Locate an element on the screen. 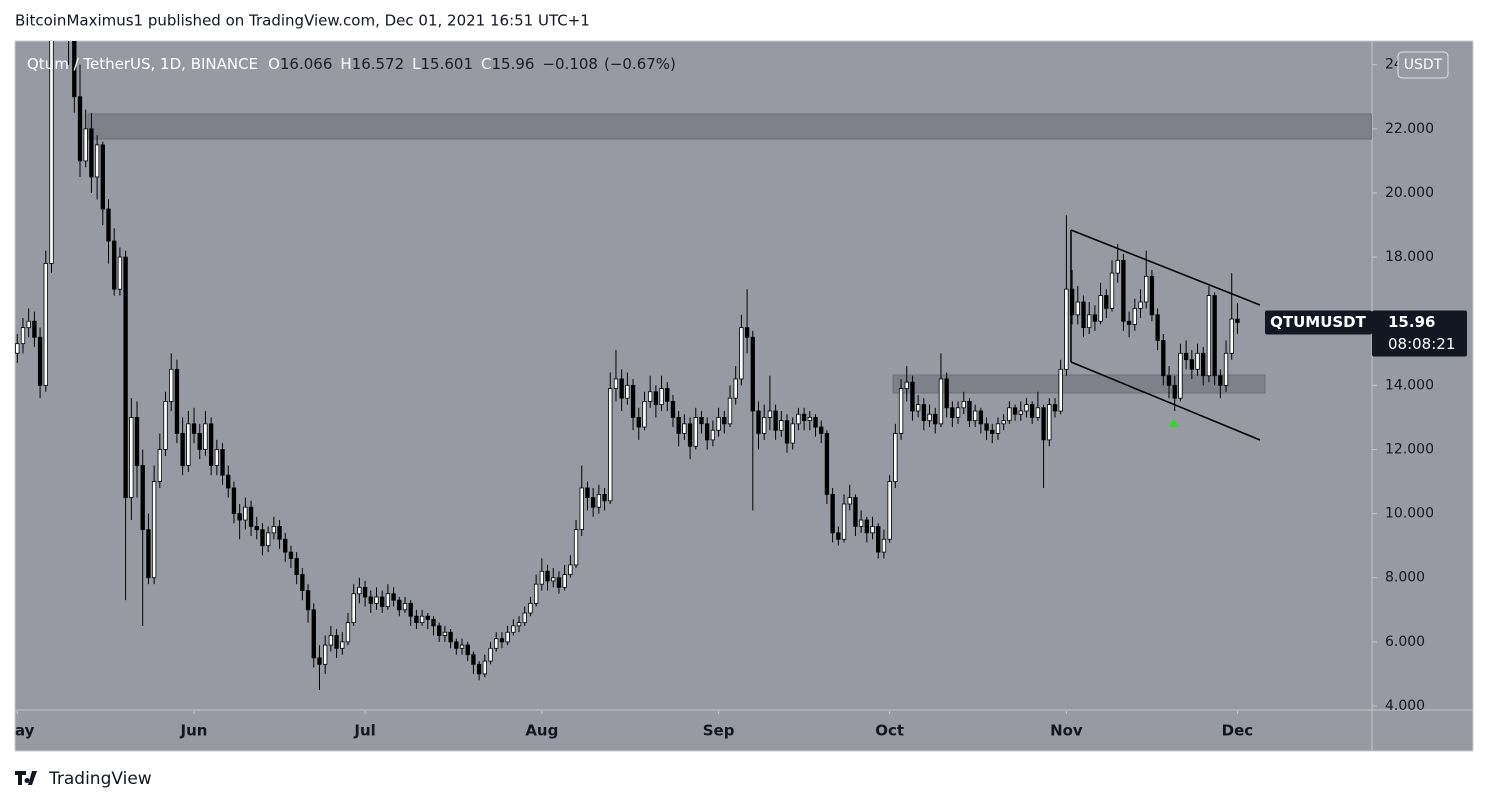  ohlc-value: 15.601 is located at coordinates (447, 64).